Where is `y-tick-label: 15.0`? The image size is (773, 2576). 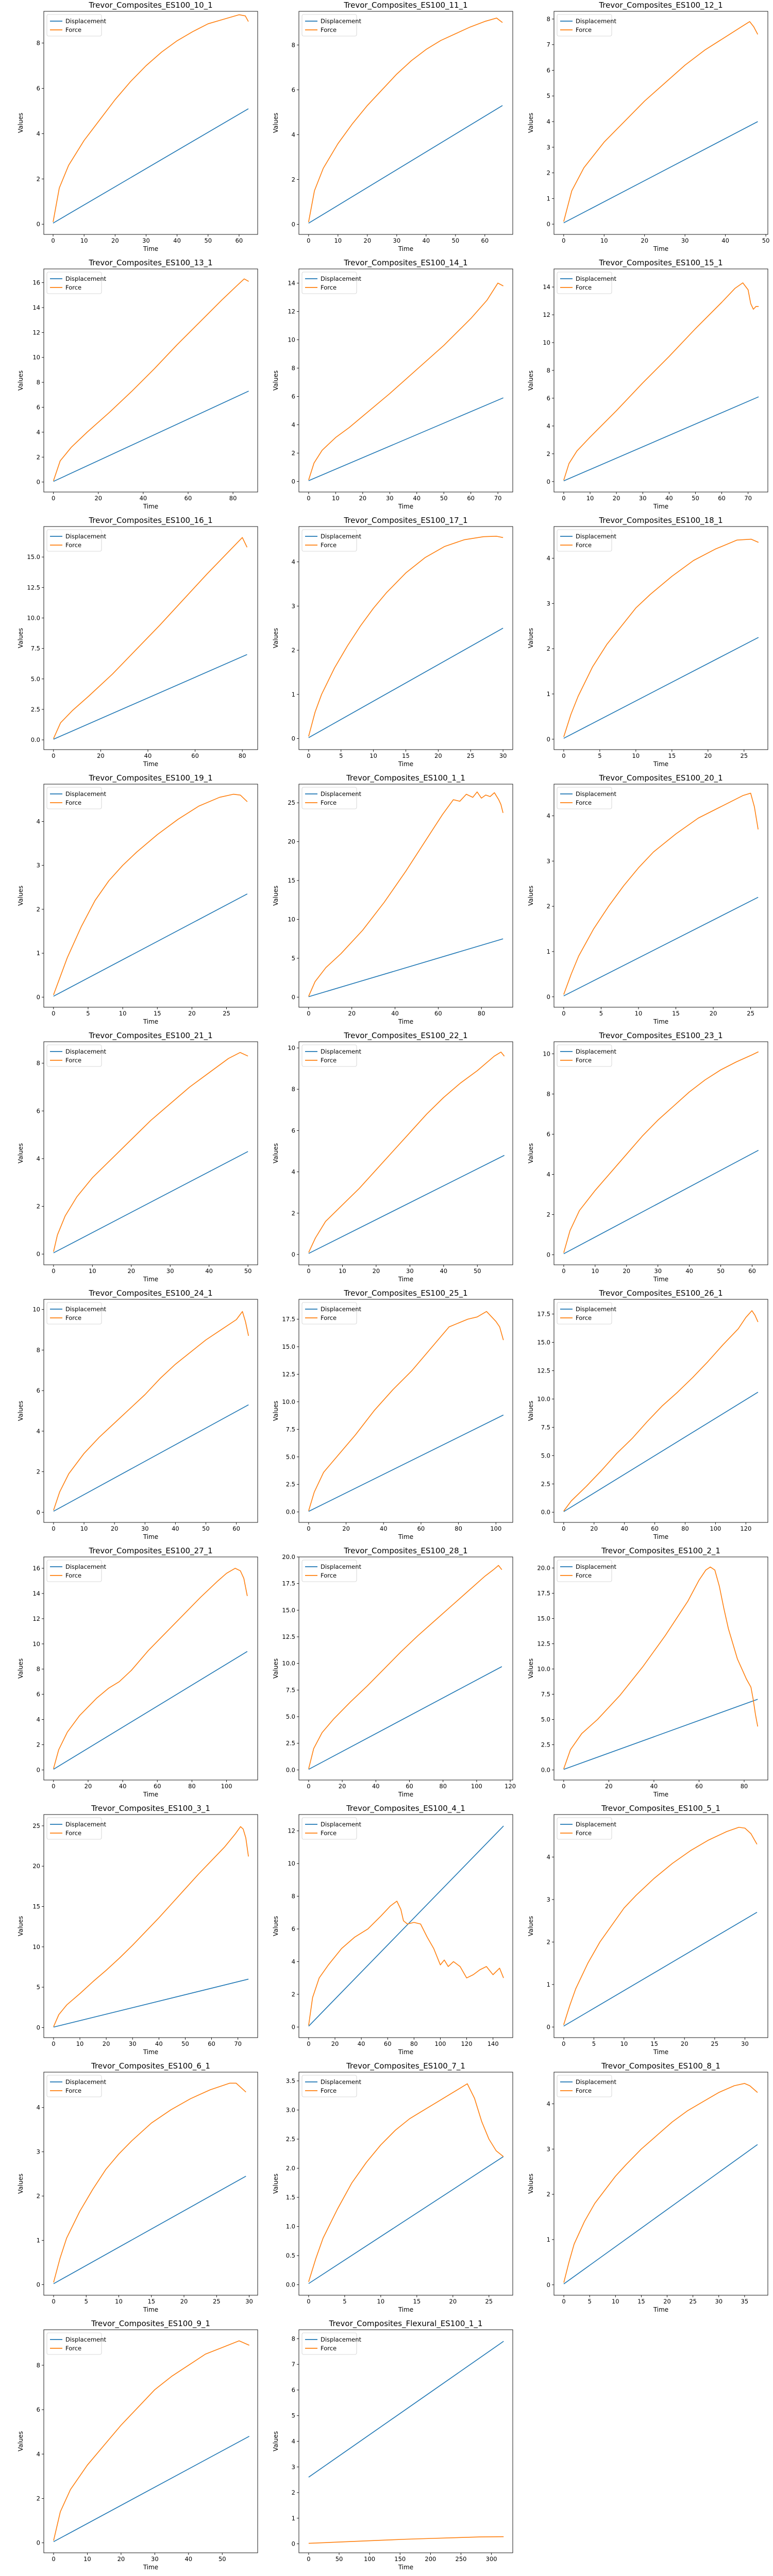 y-tick-label: 15.0 is located at coordinates (543, 1342).